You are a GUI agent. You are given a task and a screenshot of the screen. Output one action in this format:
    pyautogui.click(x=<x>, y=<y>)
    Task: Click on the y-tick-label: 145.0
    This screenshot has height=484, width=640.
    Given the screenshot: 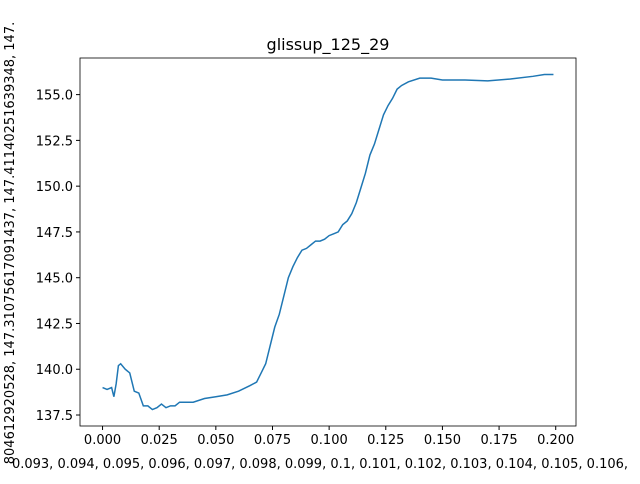 What is the action you would take?
    pyautogui.click(x=54, y=279)
    